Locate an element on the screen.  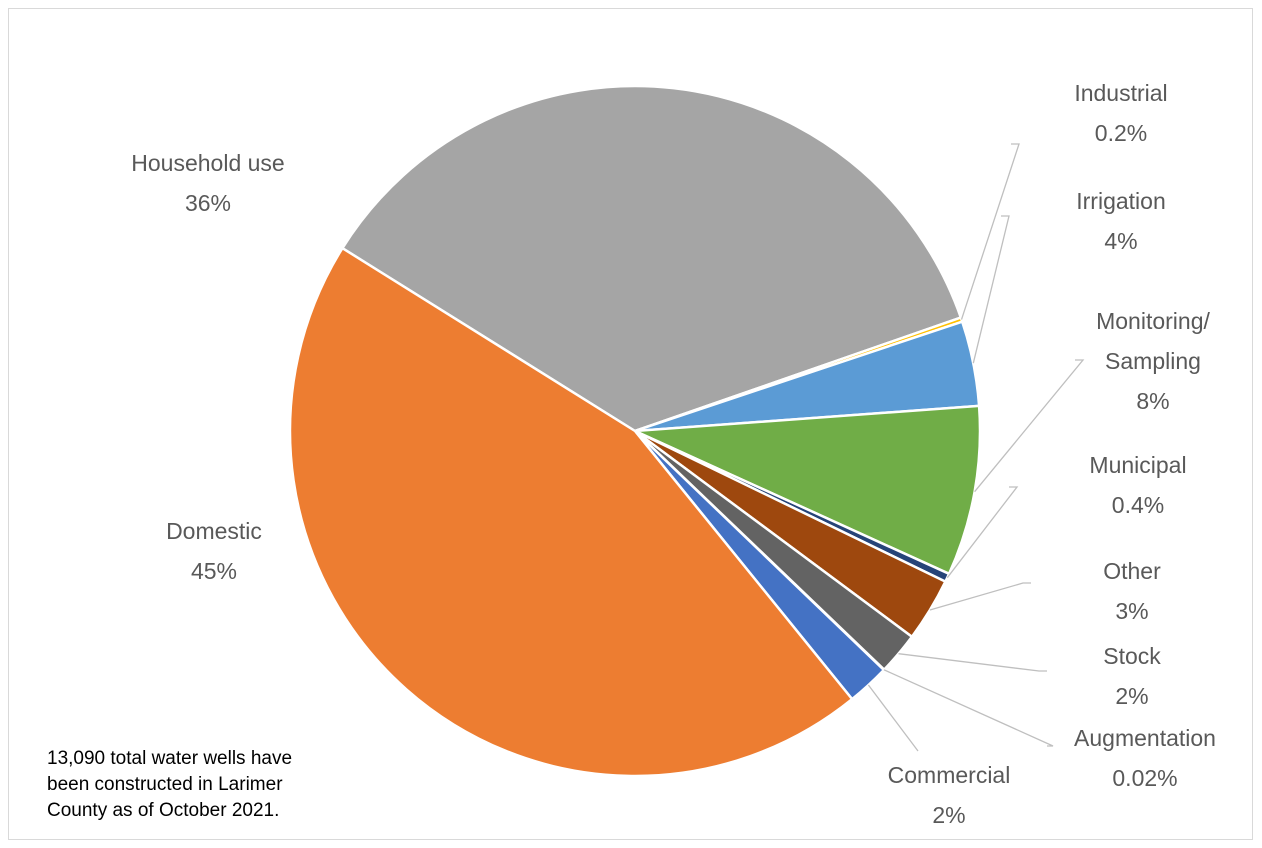
leader-line-monitoring-sampling is located at coordinates (1029, 426).